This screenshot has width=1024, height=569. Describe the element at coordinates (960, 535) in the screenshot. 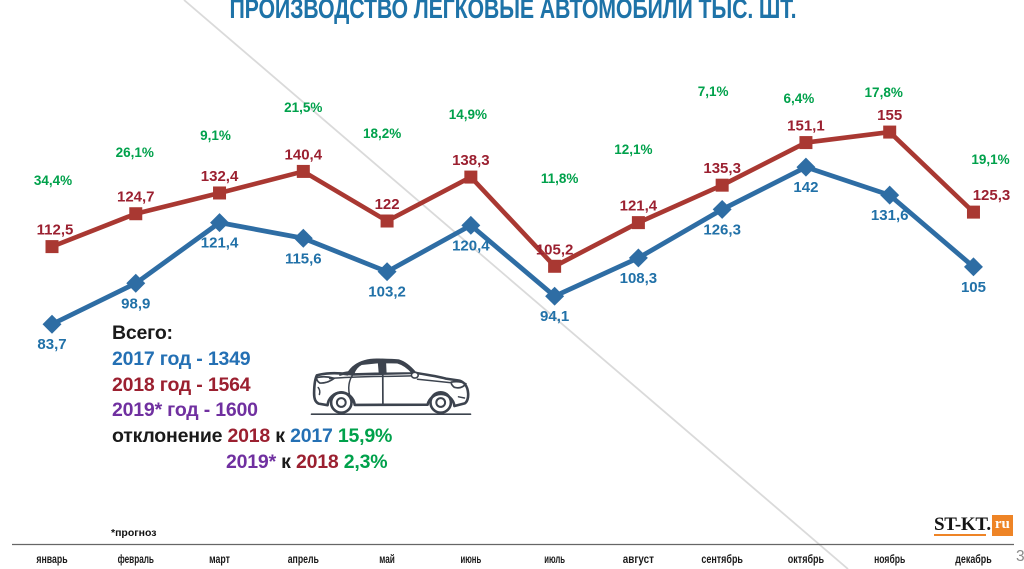

I see `logo-tagline-line` at that location.